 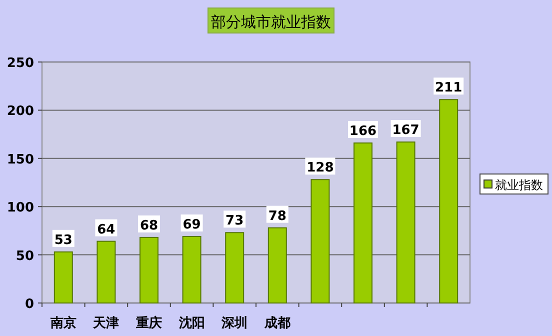 I want to click on data-label: 68, so click(x=149, y=226).